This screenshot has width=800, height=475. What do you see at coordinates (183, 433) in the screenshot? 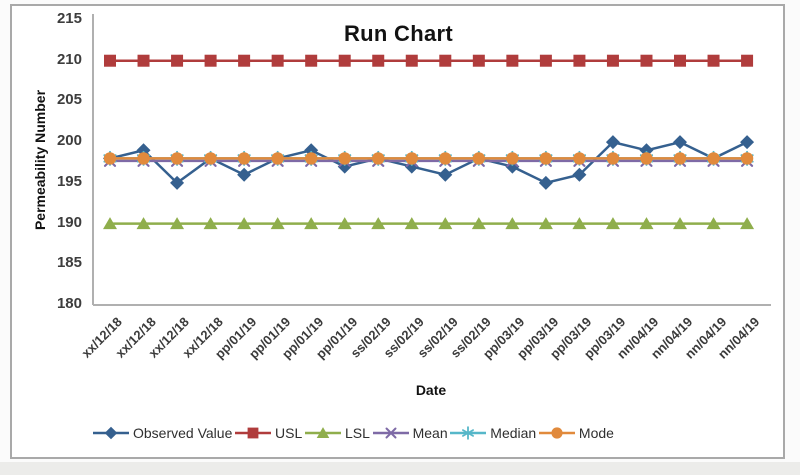
I see `legend-label: Observed Value` at bounding box center [183, 433].